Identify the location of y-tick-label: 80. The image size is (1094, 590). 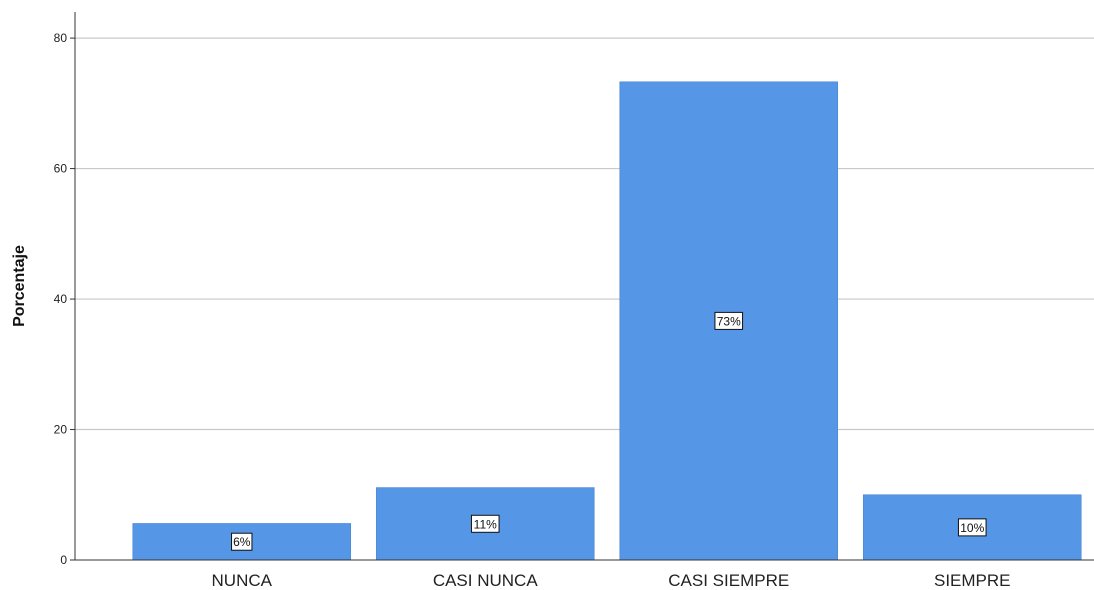
(61, 38).